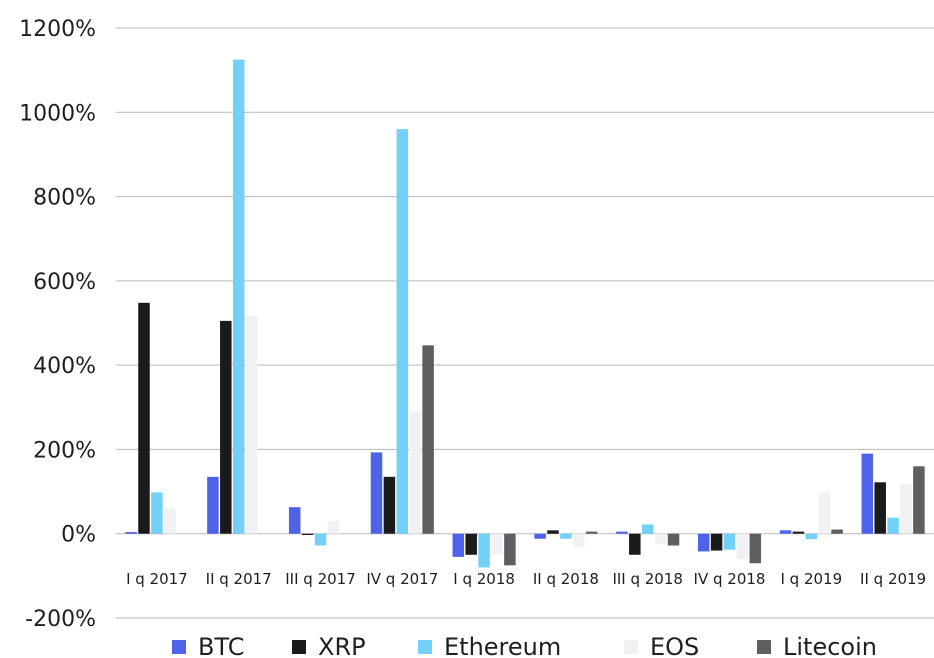  Describe the element at coordinates (824, 513) in the screenshot. I see `bar-eos-i-q-2019` at that location.